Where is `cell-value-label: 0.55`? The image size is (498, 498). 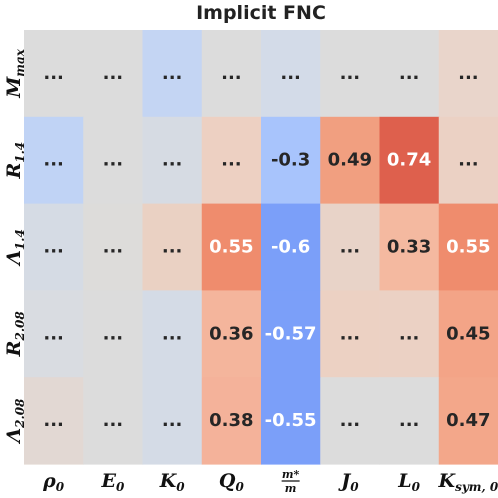
cell-value-label: 0.55 is located at coordinates (468, 247).